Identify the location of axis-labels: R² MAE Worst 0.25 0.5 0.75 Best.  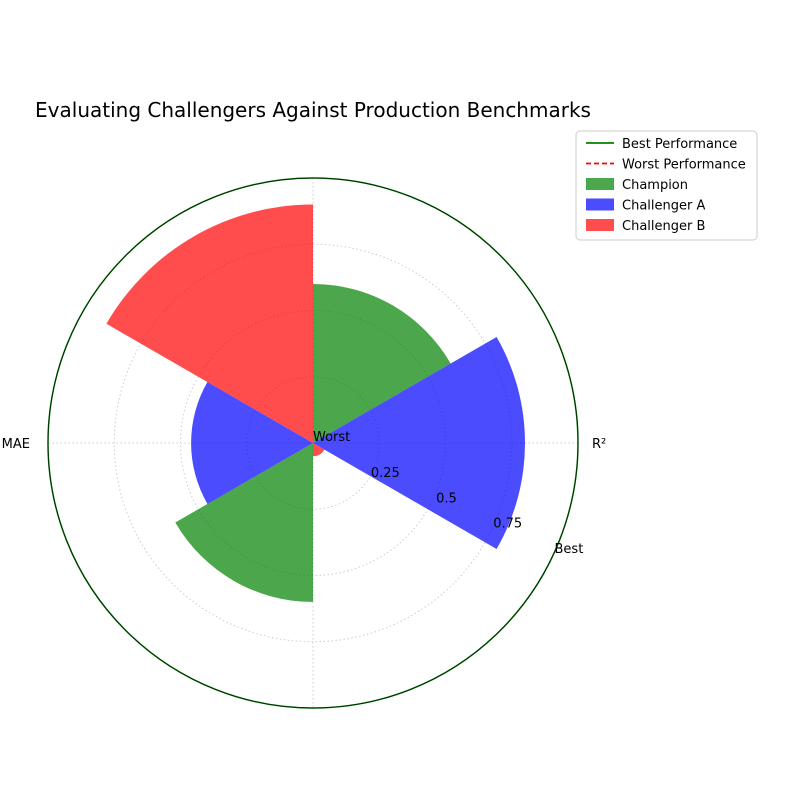
(304, 493).